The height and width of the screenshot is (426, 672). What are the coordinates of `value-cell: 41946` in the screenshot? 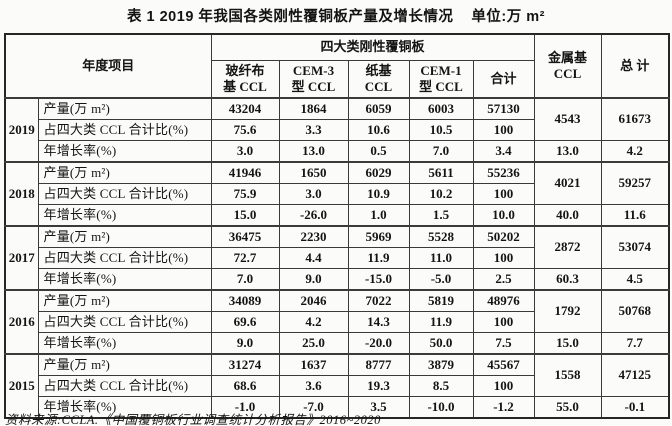 It's located at (245, 172).